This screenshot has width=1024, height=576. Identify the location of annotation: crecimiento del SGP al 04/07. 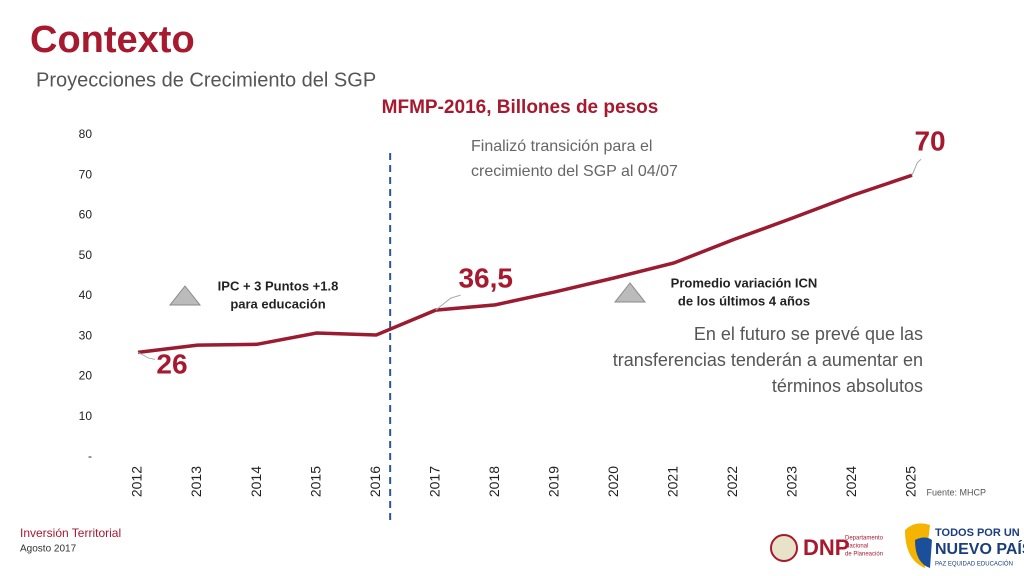
(574, 171).